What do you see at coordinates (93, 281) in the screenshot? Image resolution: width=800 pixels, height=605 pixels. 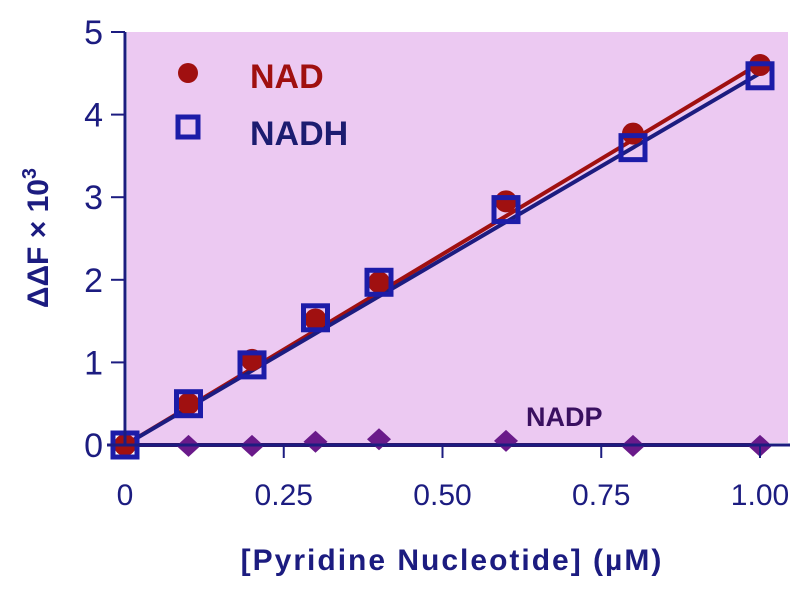 I see `y-tick-label: 2` at bounding box center [93, 281].